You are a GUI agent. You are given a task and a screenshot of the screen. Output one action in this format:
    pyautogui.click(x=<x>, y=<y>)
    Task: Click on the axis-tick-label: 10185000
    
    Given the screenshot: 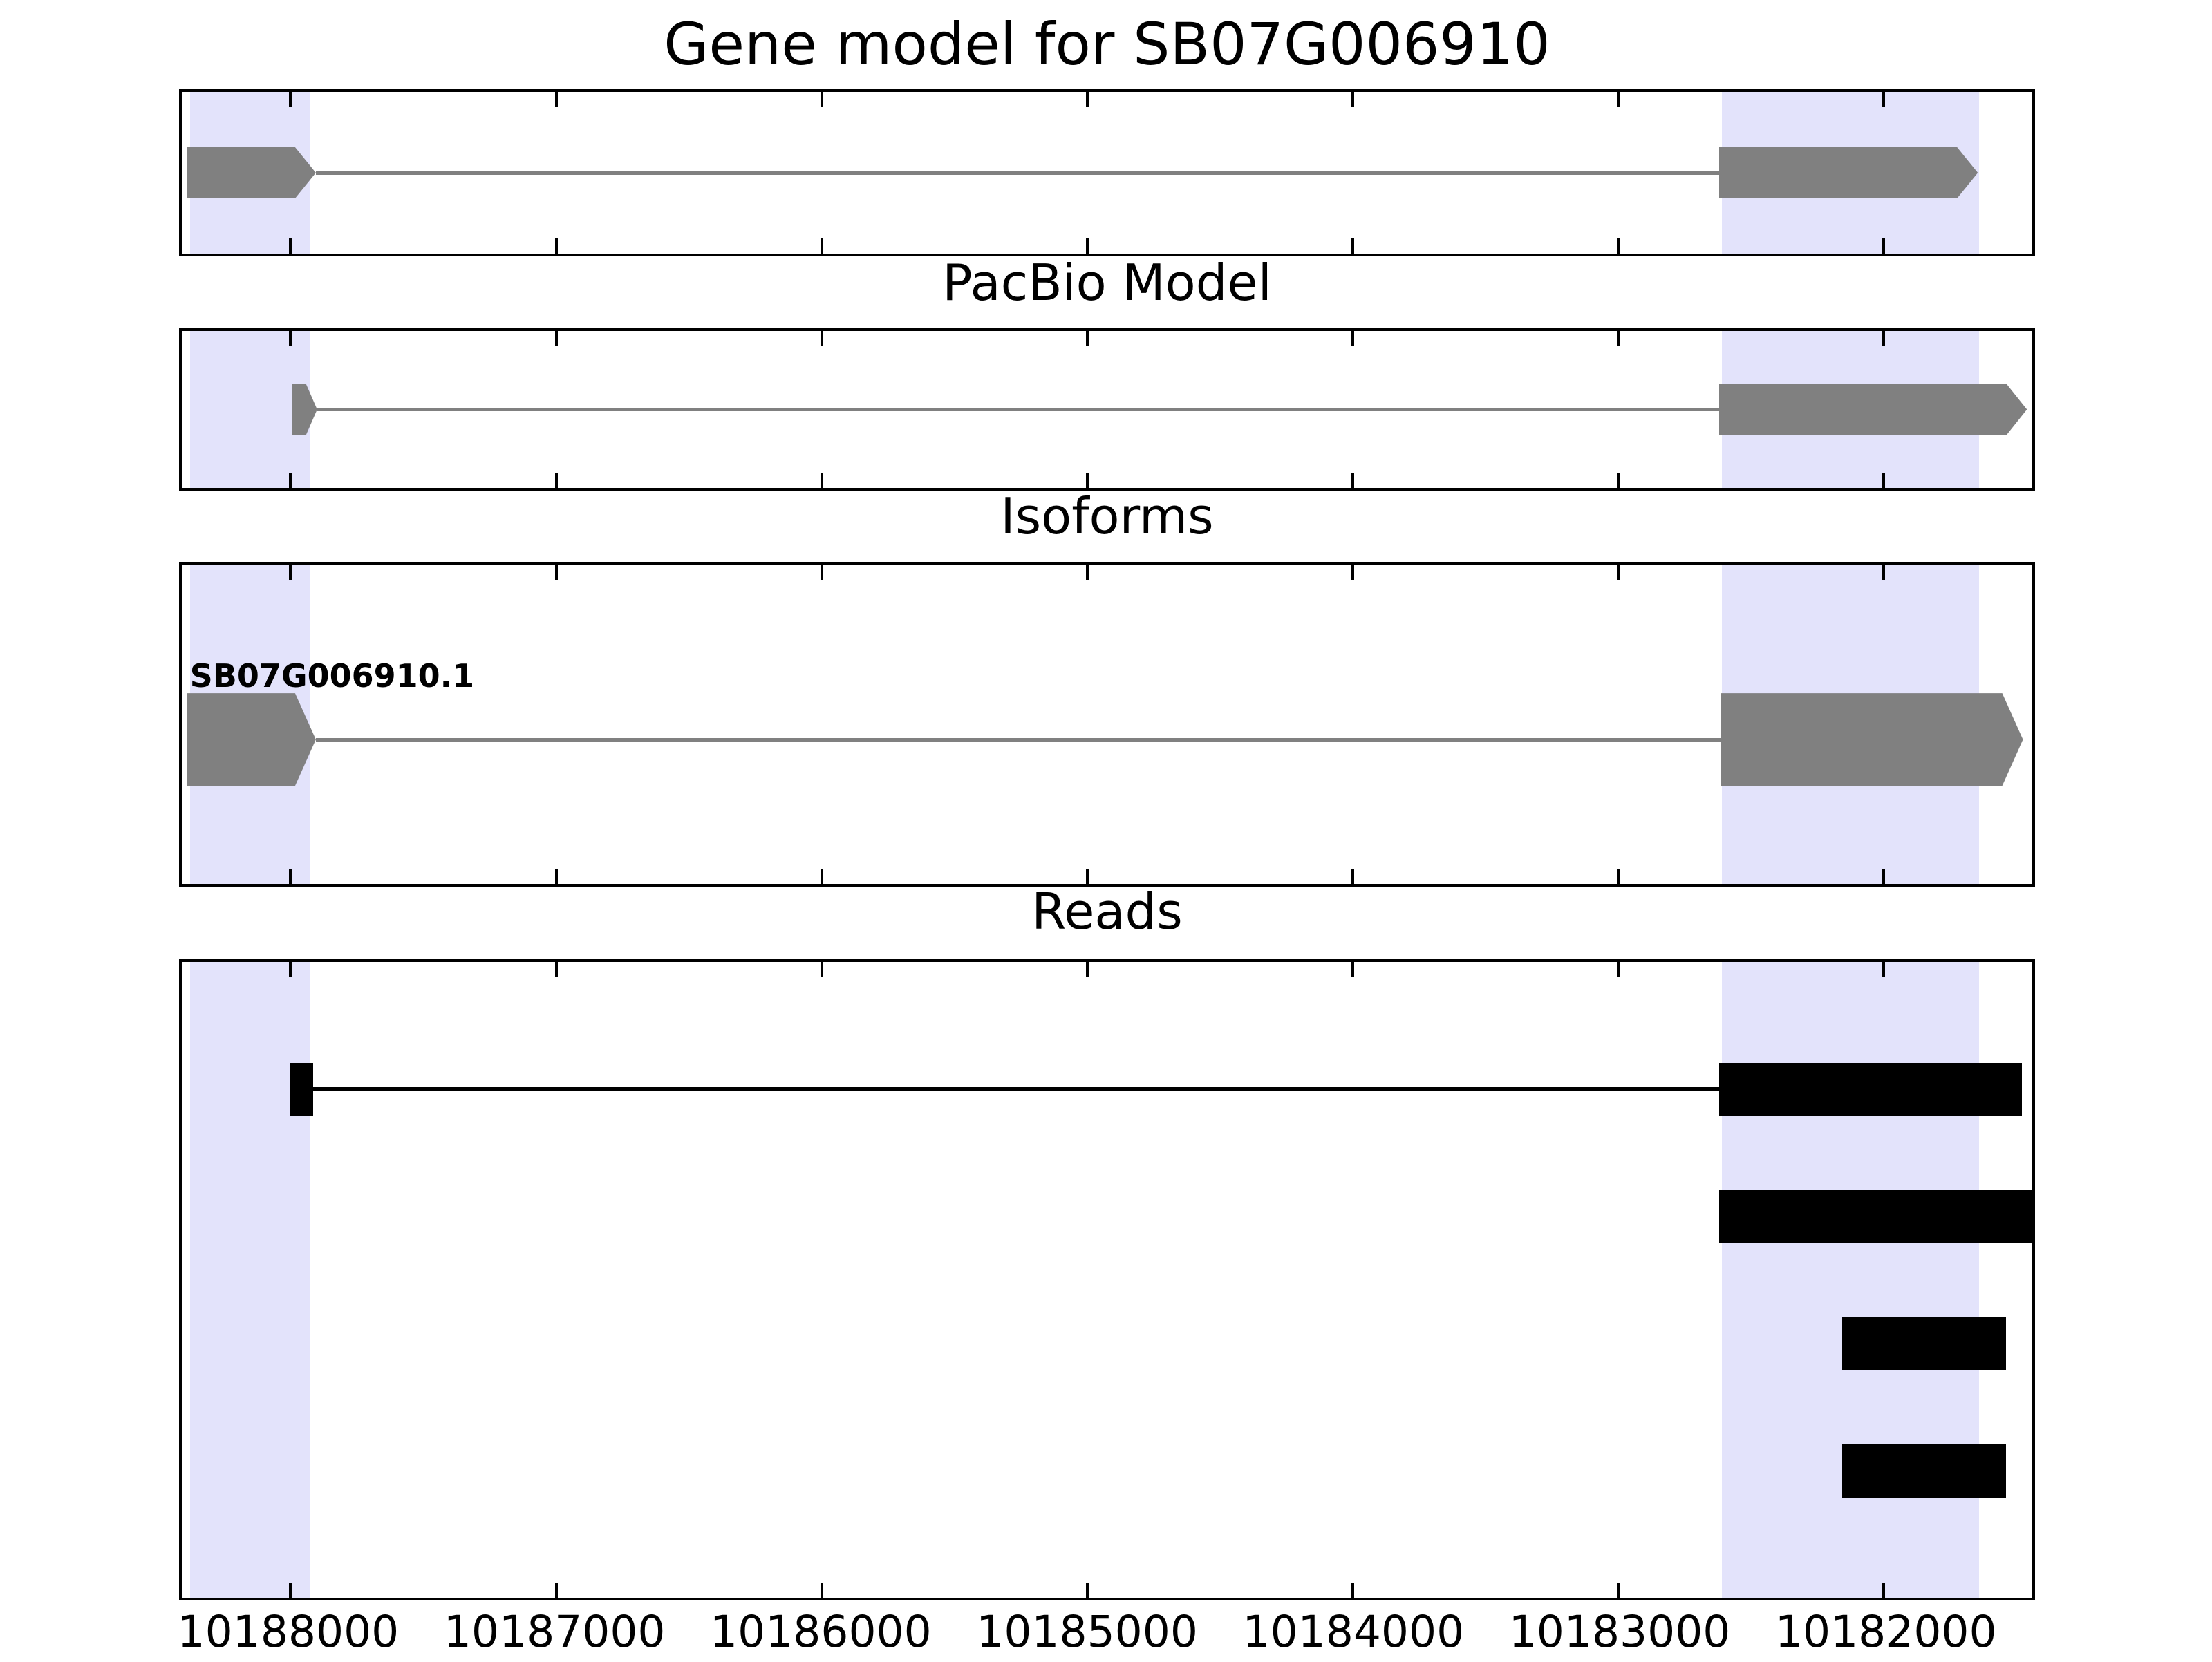 What is the action you would take?
    pyautogui.click(x=1087, y=1632)
    